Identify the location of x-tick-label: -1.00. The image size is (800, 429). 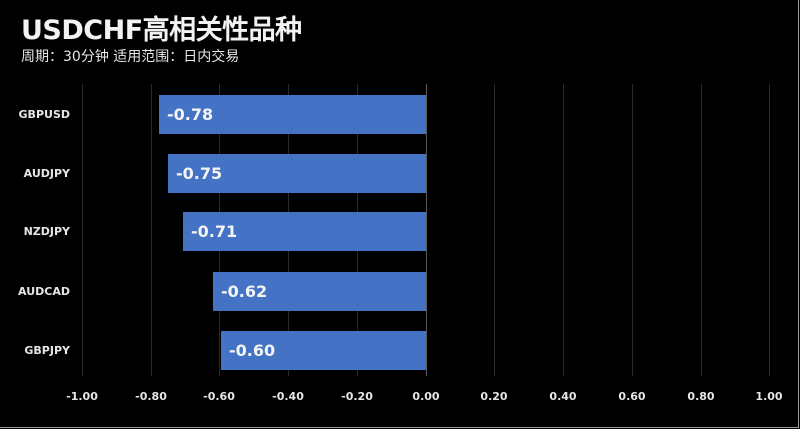
(82, 396).